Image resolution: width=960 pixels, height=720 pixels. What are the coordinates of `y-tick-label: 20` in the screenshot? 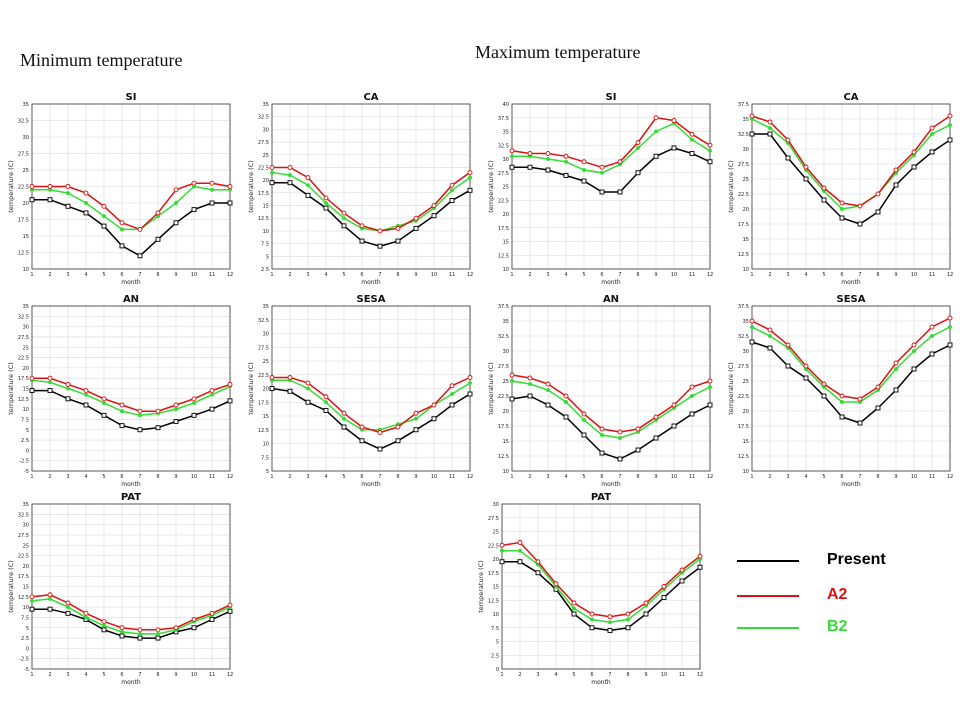 It's located at (266, 390).